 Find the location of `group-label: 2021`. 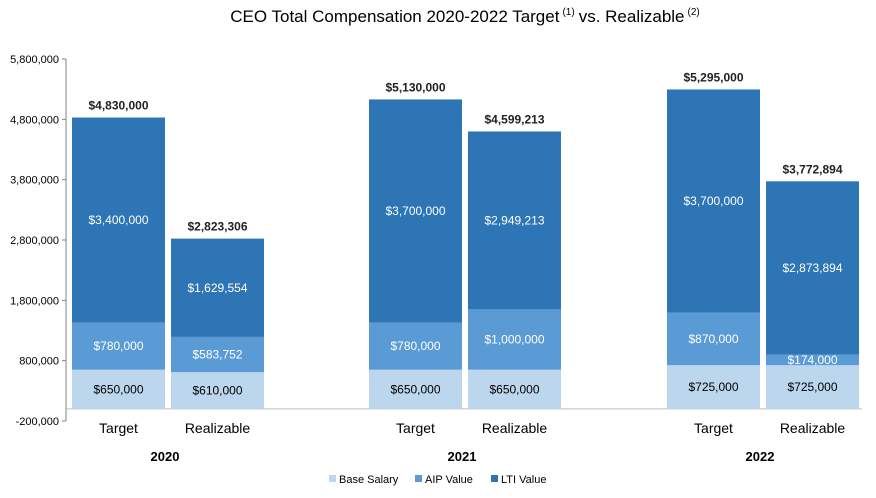

group-label: 2021 is located at coordinates (462, 456).